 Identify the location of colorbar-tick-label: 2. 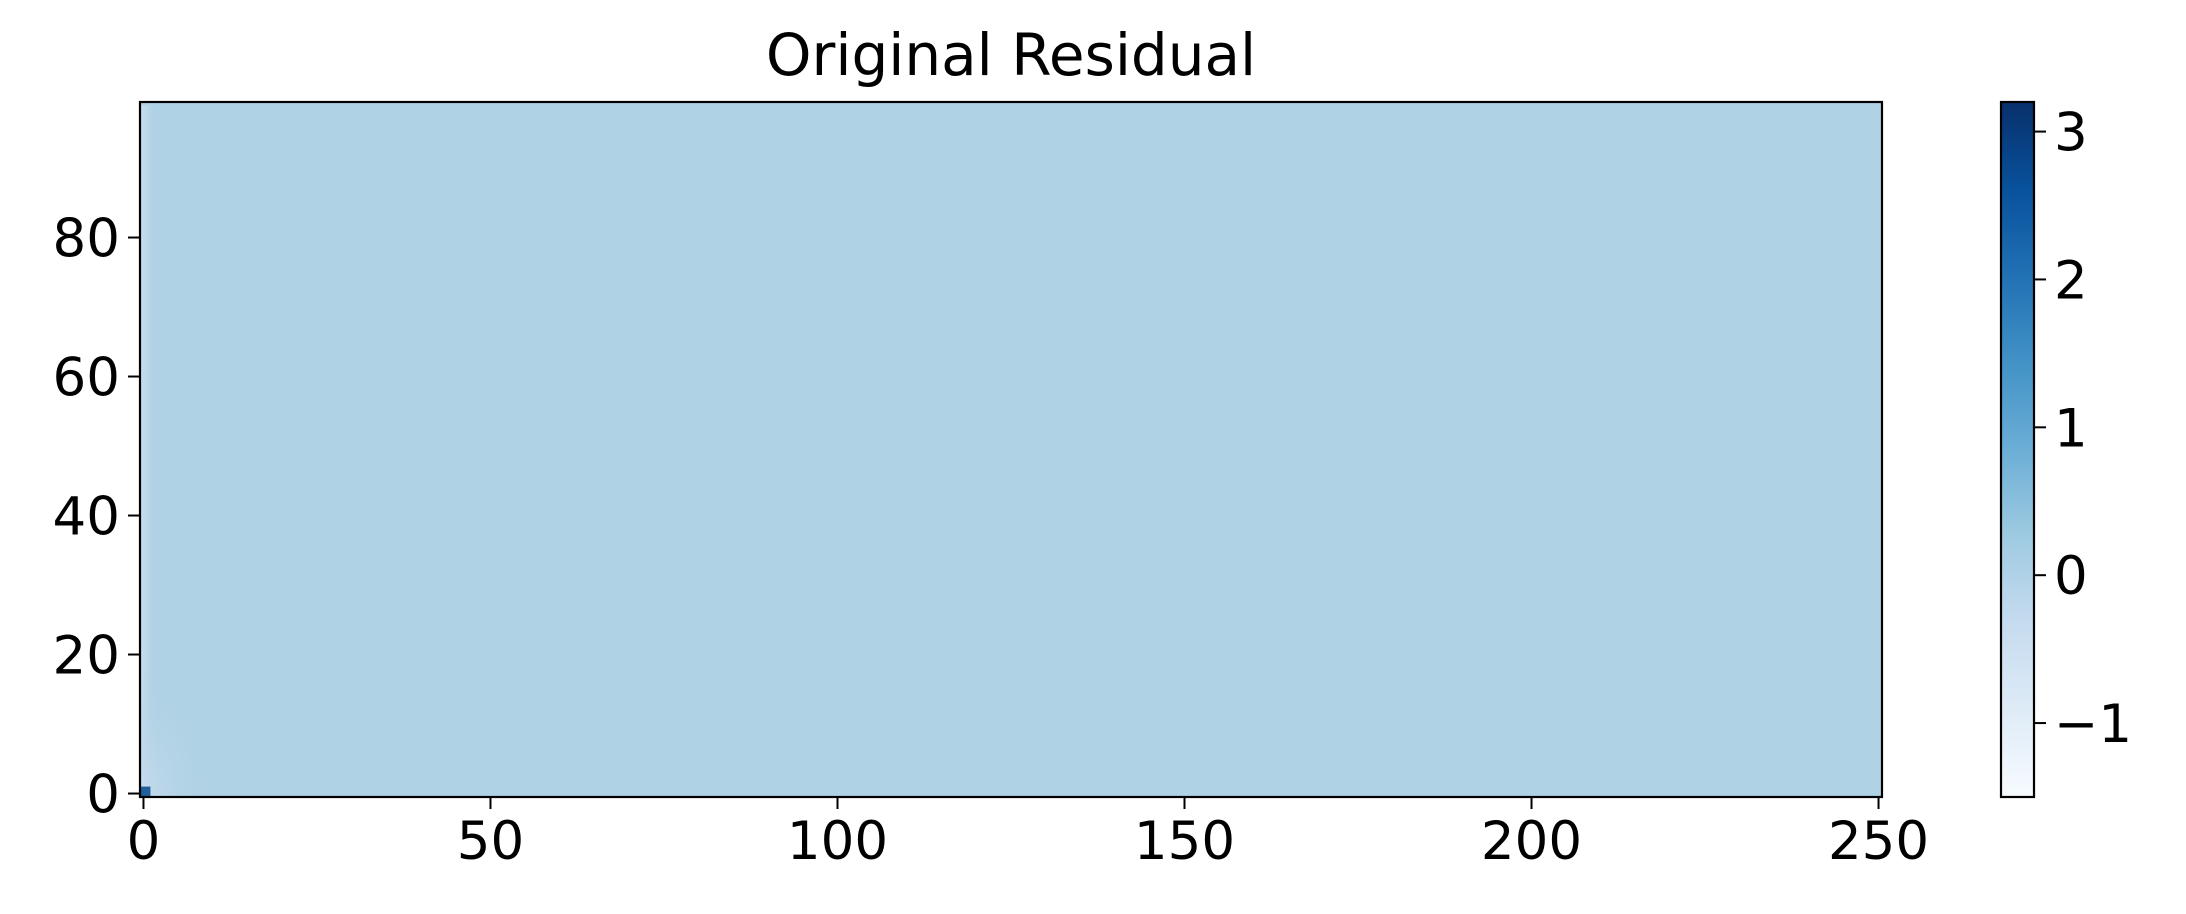
(2071, 280).